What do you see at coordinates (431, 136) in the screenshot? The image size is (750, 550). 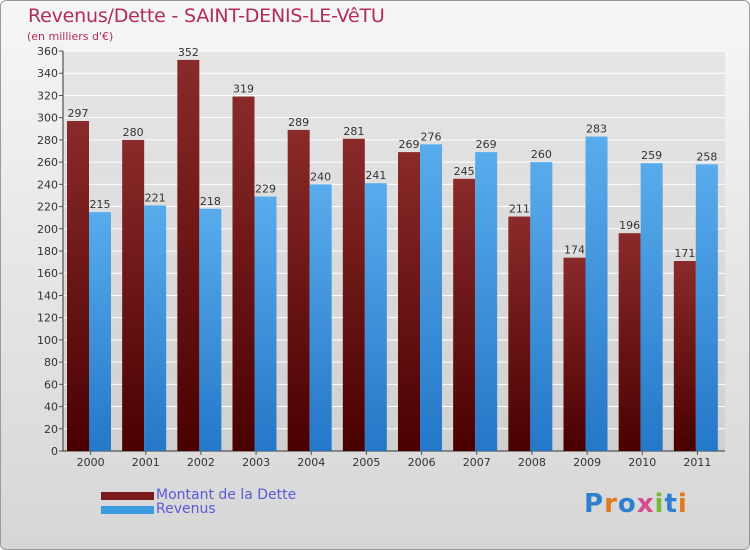 I see `data-label-revenus: 276` at bounding box center [431, 136].